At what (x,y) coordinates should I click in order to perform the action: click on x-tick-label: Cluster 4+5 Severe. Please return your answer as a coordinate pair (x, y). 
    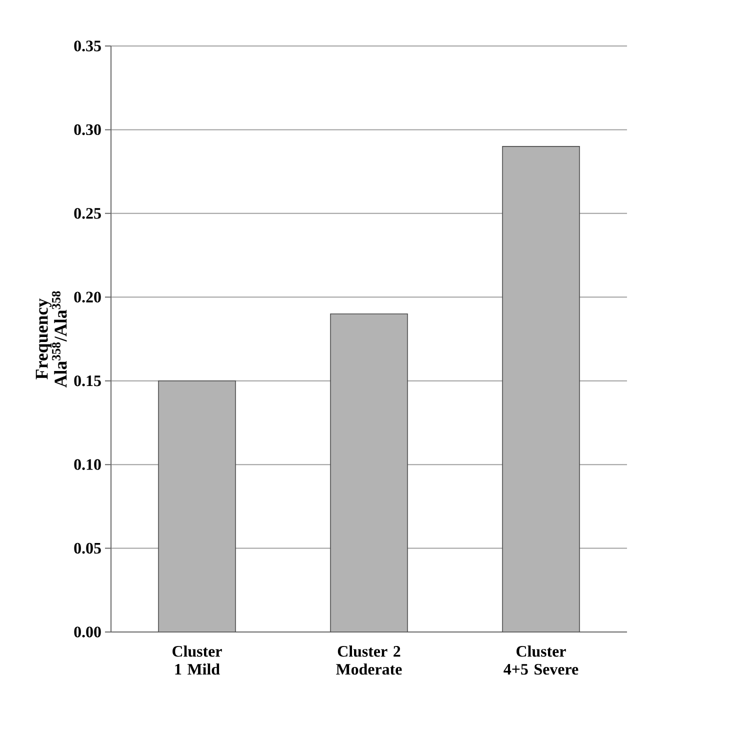
    Looking at the image, I should click on (541, 660).